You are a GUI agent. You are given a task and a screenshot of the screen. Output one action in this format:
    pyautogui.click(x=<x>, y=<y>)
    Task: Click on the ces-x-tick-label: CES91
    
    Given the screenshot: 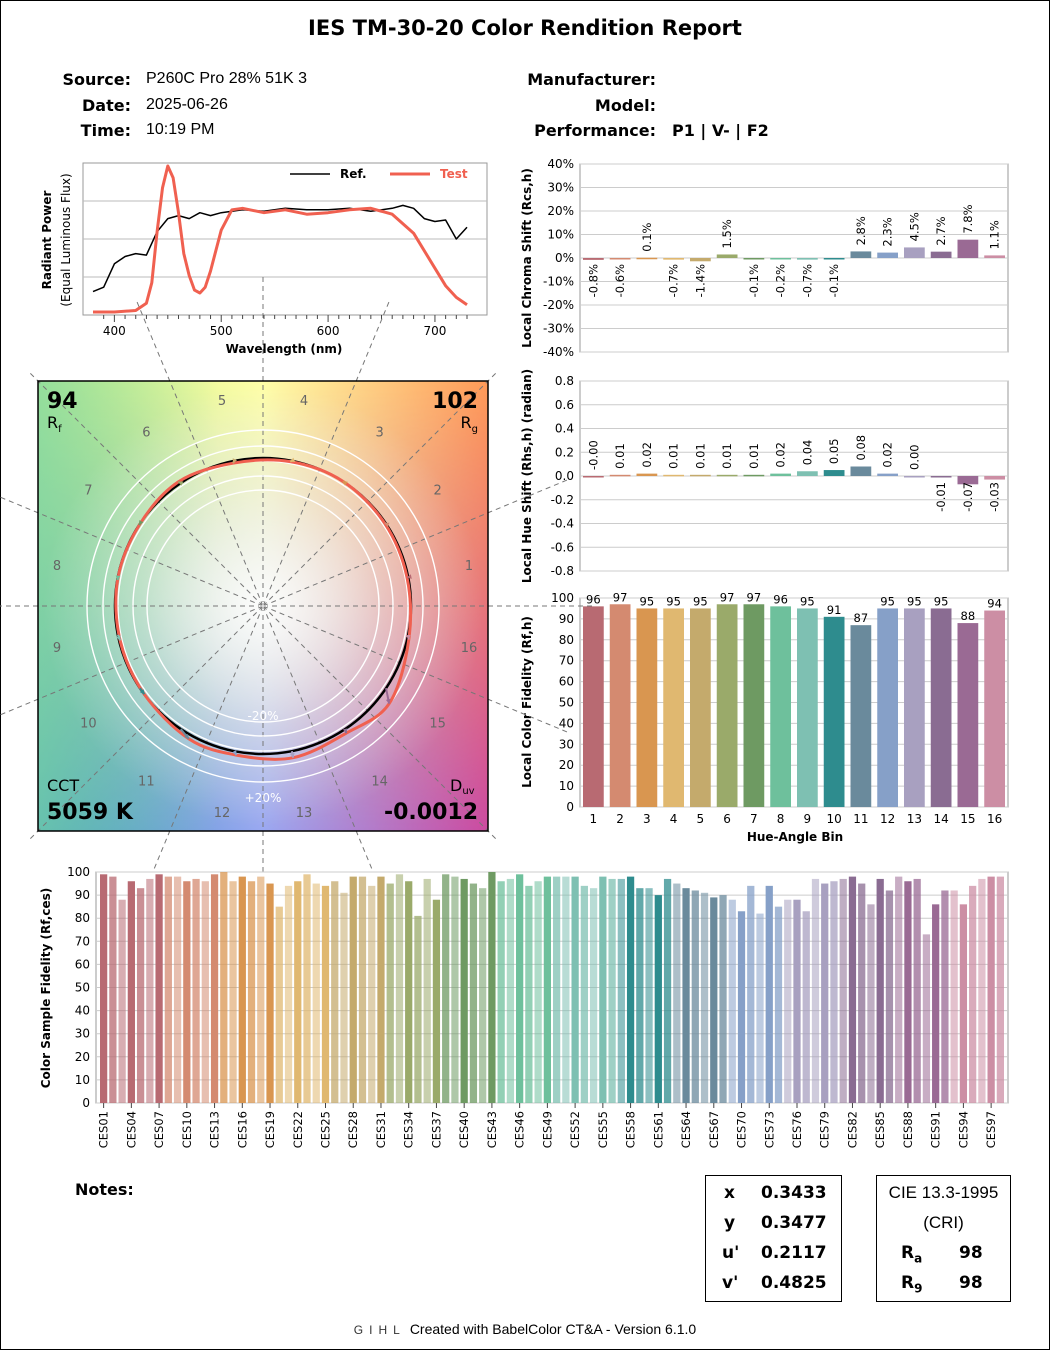 What is the action you would take?
    pyautogui.click(x=936, y=1129)
    